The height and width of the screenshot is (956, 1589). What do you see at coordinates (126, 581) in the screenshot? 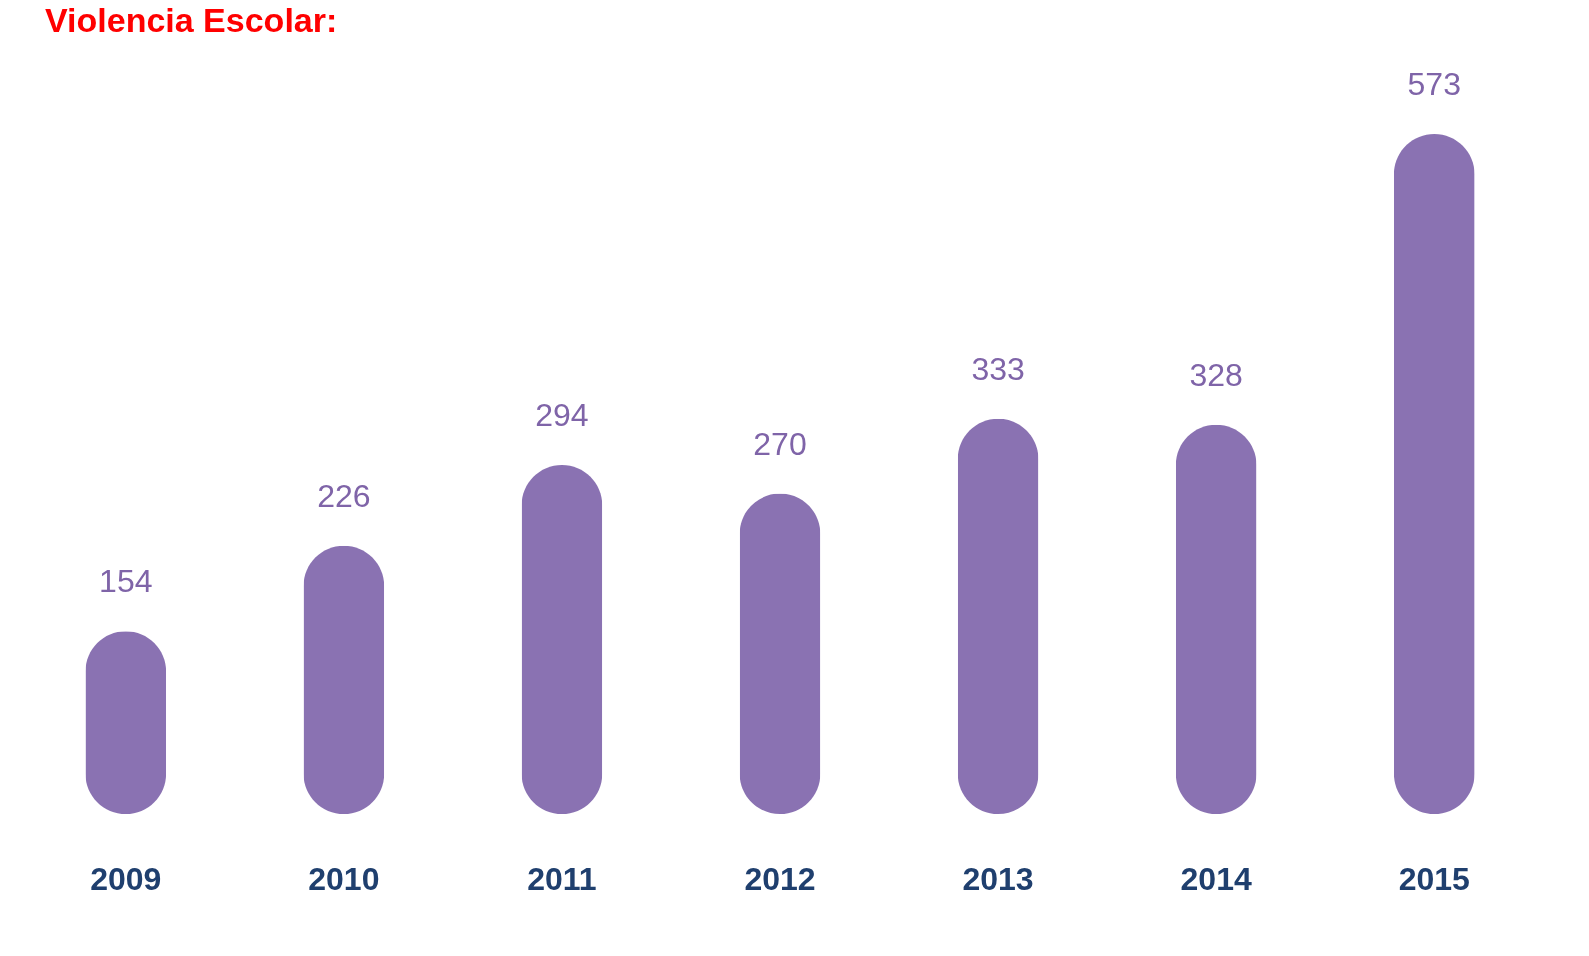
I see `data-label: 154` at bounding box center [126, 581].